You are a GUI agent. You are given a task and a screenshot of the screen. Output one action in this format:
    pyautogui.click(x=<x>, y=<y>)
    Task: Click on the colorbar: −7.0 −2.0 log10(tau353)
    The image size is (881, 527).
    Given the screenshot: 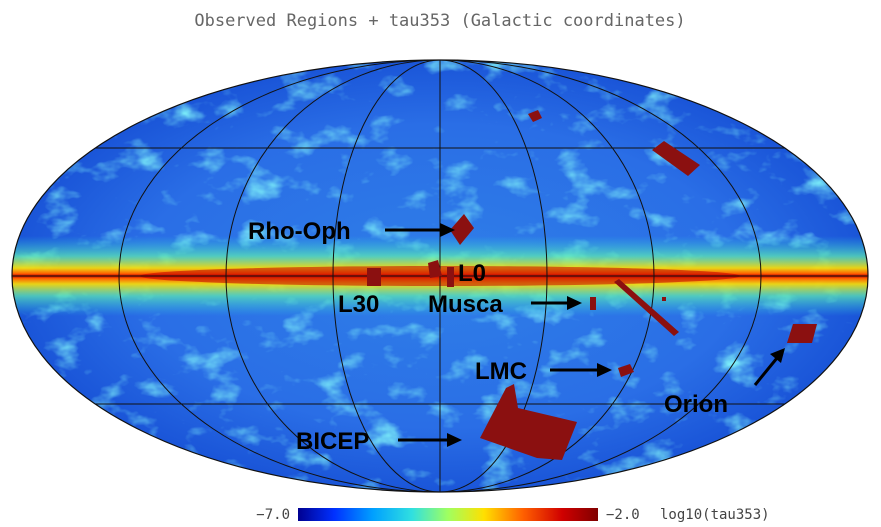 What is the action you would take?
    pyautogui.click(x=512, y=515)
    